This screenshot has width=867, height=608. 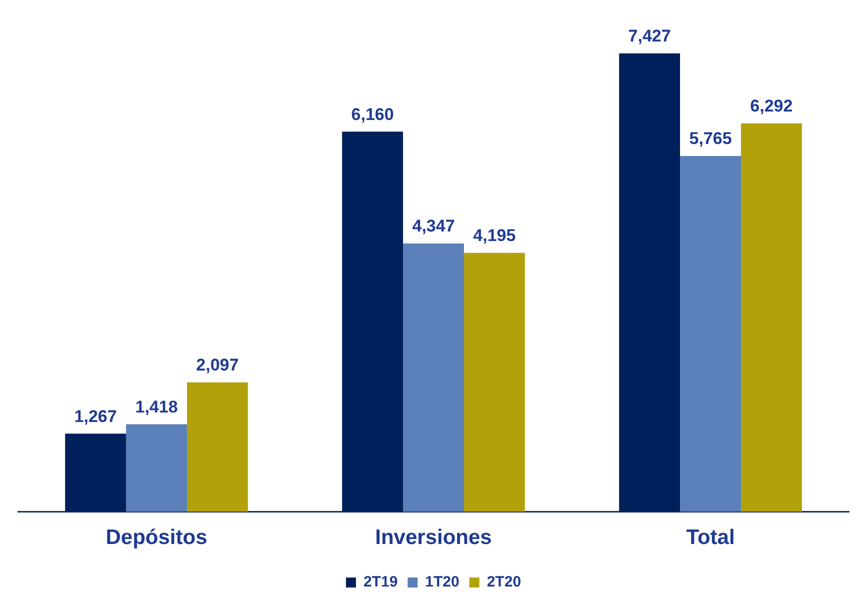 What do you see at coordinates (95, 416) in the screenshot?
I see `data-label: 1,267` at bounding box center [95, 416].